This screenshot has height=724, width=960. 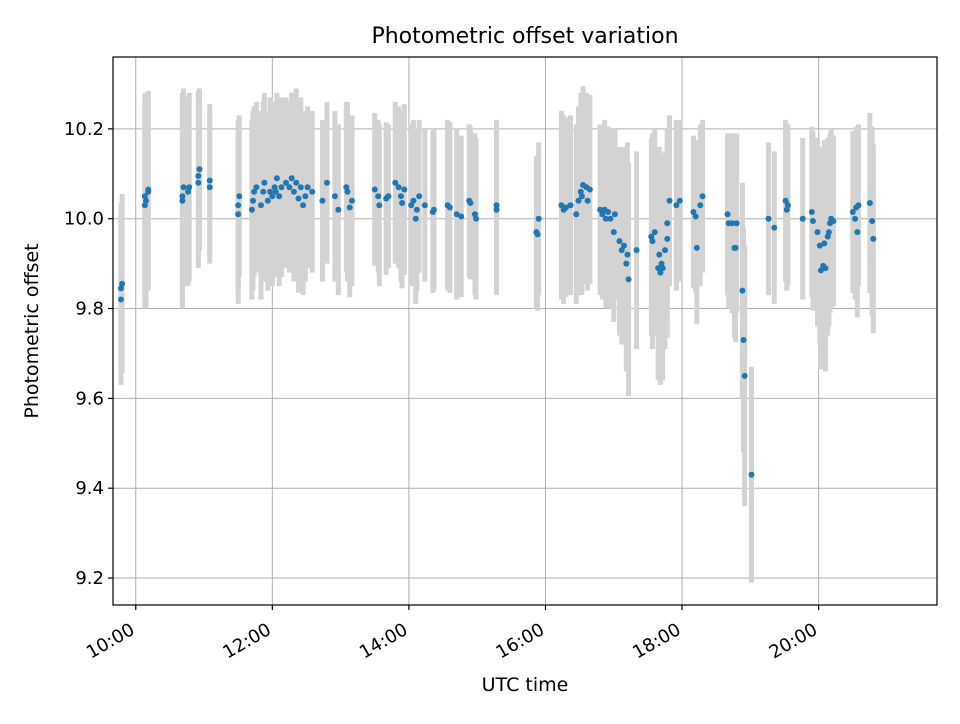 What do you see at coordinates (89, 488) in the screenshot?
I see `y-tick-label: 9.4` at bounding box center [89, 488].